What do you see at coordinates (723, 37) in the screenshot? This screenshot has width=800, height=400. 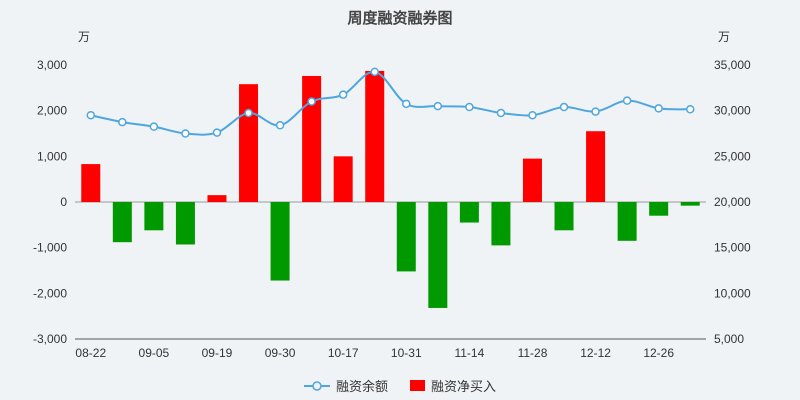 I see `right-axis-unit: 万` at bounding box center [723, 37].